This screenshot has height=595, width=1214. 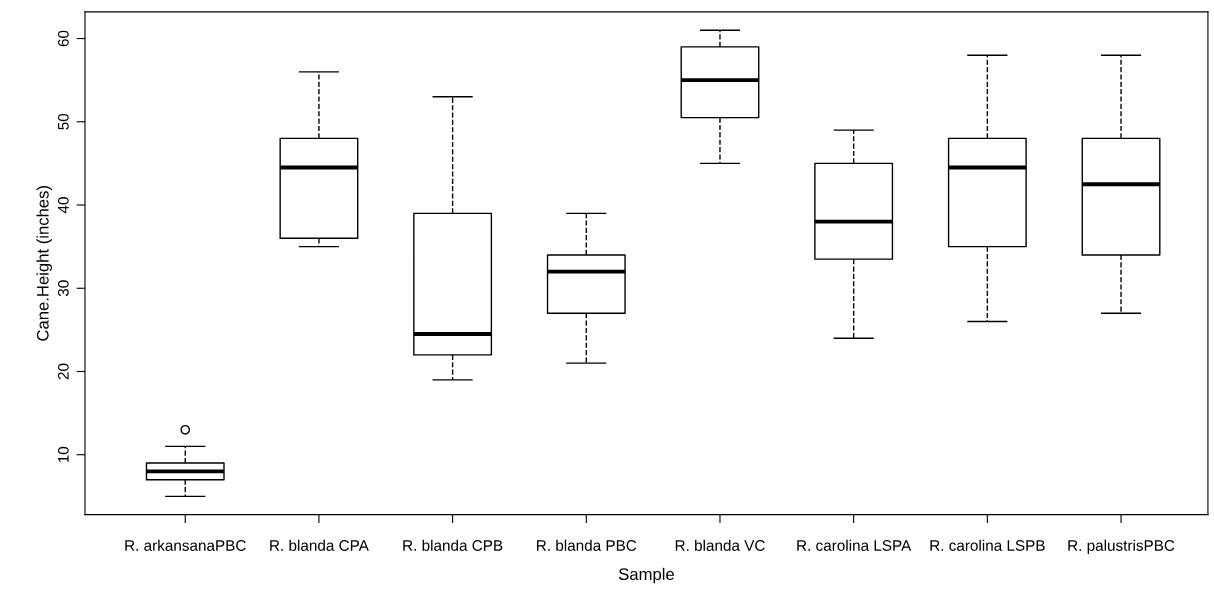 What do you see at coordinates (63, 288) in the screenshot?
I see `y-tick-label: 30` at bounding box center [63, 288].